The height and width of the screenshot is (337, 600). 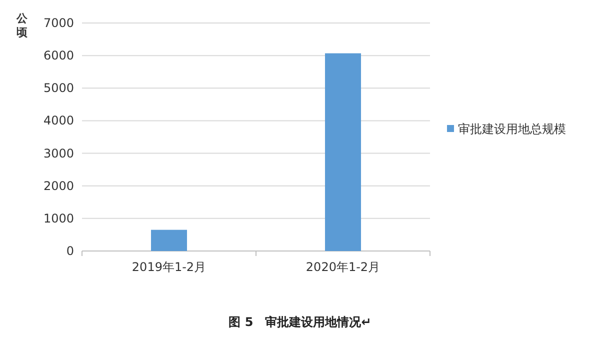 I want to click on y-tick-label: 4000, so click(x=58, y=121).